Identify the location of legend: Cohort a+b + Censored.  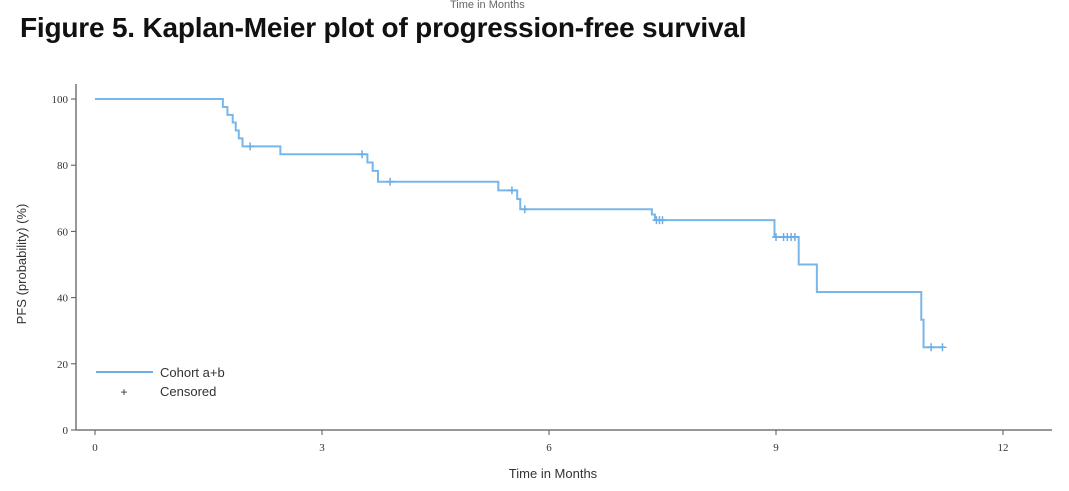
(160, 382).